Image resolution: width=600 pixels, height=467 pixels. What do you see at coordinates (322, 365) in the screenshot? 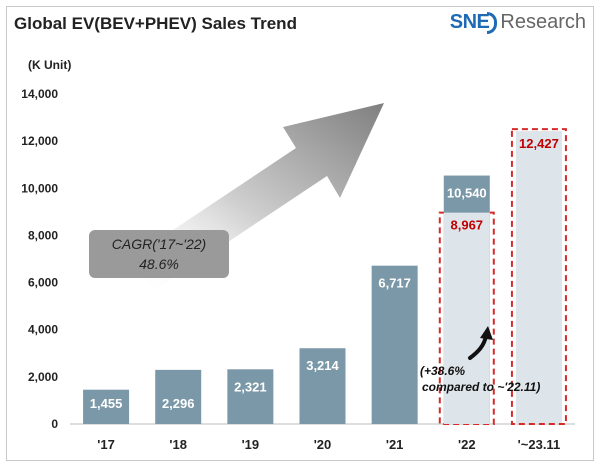
I see `data-label: 3,214` at bounding box center [322, 365].